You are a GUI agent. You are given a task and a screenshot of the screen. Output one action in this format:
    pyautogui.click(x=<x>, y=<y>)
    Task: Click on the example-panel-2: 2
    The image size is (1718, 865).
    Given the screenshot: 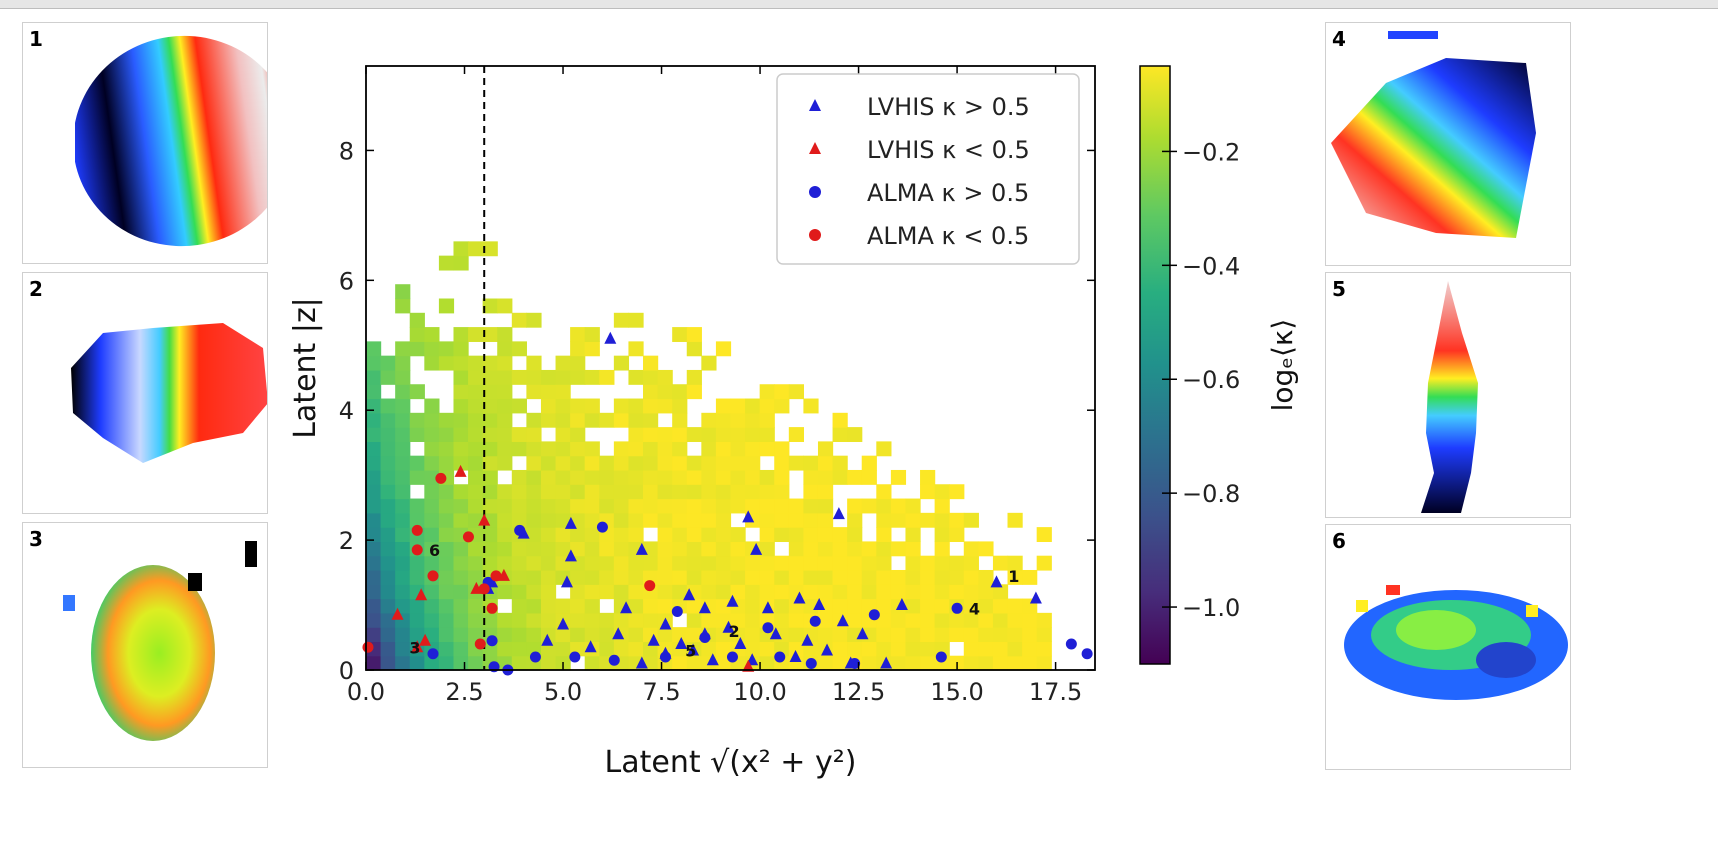 What is the action you would take?
    pyautogui.click(x=145, y=393)
    